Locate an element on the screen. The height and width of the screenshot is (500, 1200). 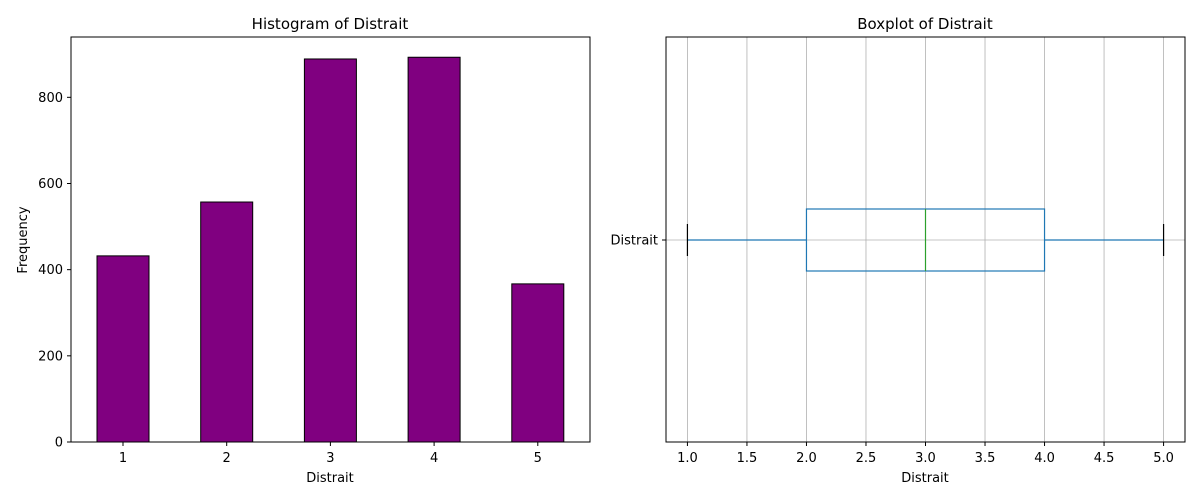
boxplot-x-tick-label: 4.0 is located at coordinates (1044, 458).